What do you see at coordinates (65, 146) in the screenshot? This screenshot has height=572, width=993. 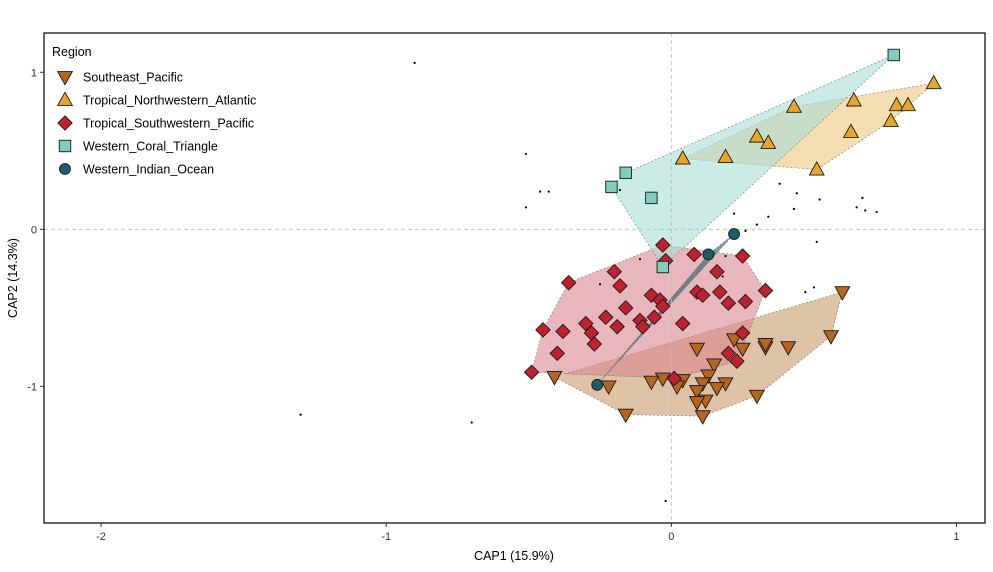 I see `legend-key-western-coral-triangle` at bounding box center [65, 146].